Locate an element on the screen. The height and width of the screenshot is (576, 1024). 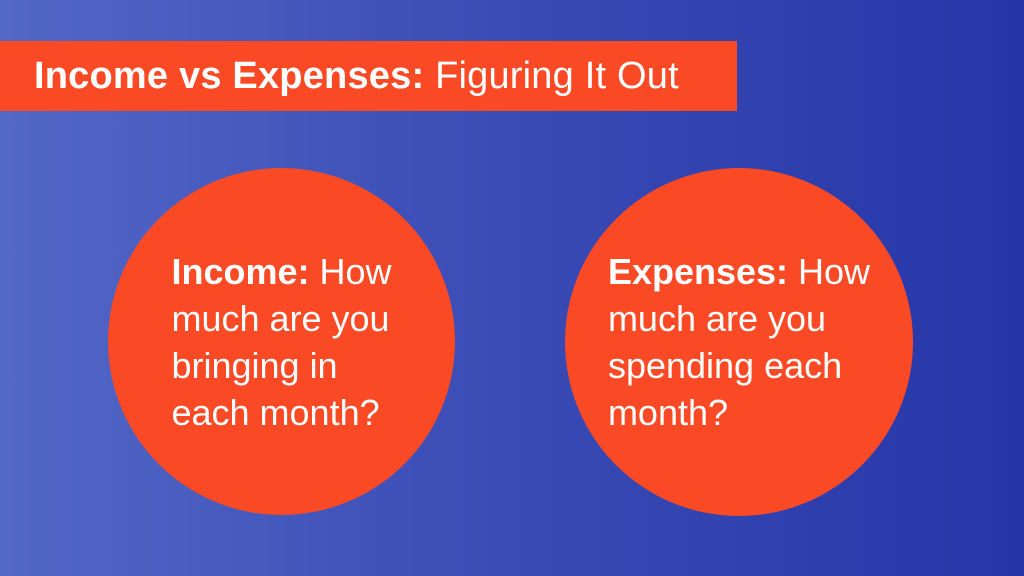
income-line-1: Income: How is located at coordinates (281, 271).